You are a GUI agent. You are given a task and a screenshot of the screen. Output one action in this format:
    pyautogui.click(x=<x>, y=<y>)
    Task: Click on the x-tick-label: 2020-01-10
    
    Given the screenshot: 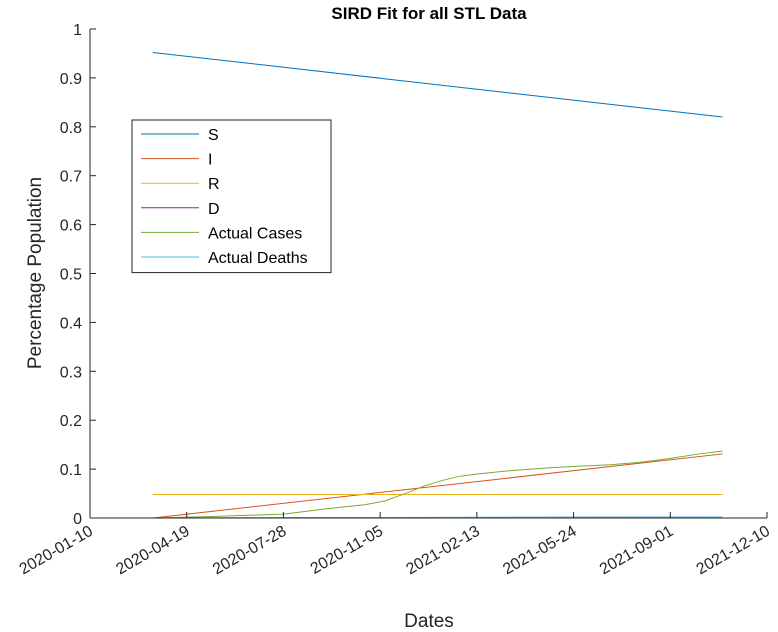 What is the action you would take?
    pyautogui.click(x=56, y=551)
    